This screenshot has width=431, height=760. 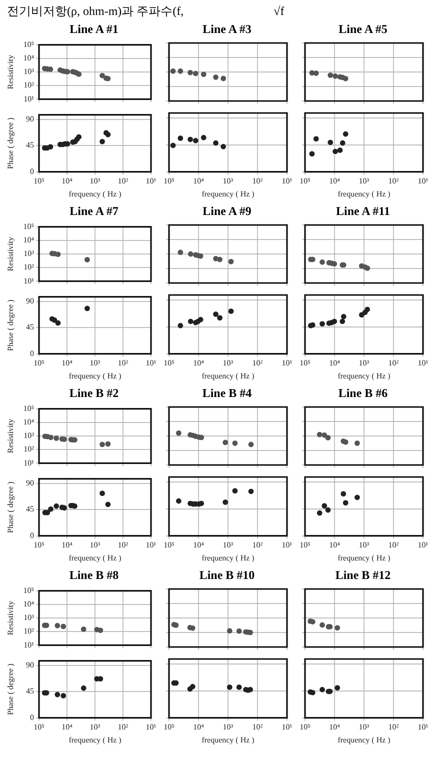 What do you see at coordinates (227, 212) in the screenshot?
I see `chart-title: Line A #9` at bounding box center [227, 212].